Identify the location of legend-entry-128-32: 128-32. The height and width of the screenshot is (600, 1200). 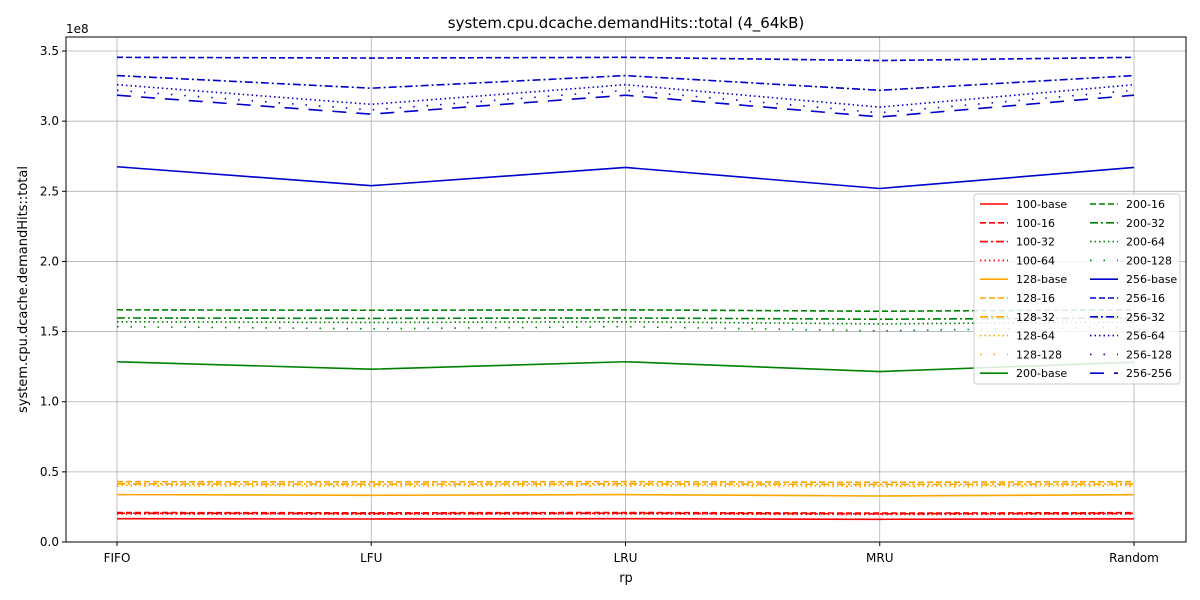
(1017, 317).